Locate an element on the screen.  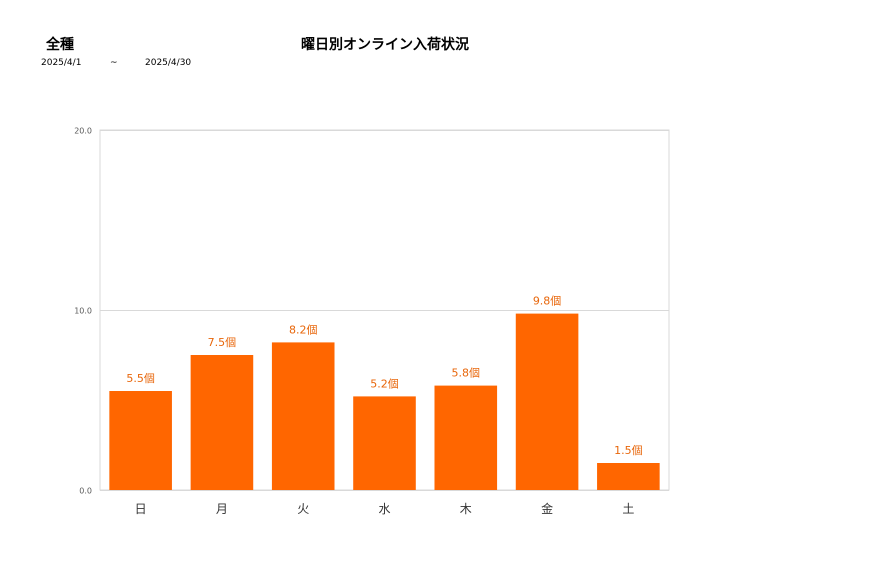
x-tick-label: 木 is located at coordinates (466, 509).